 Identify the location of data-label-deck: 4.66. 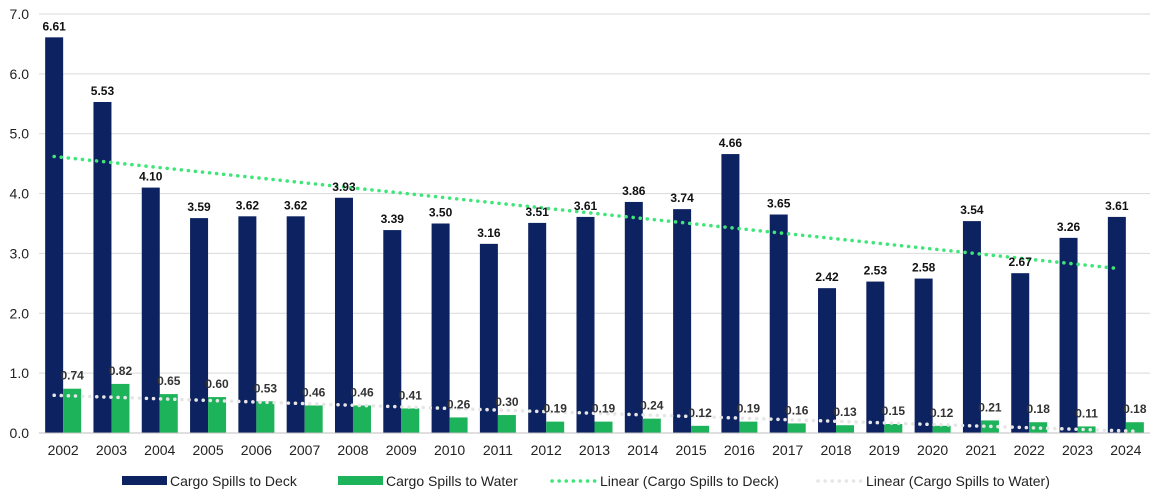
(731, 143).